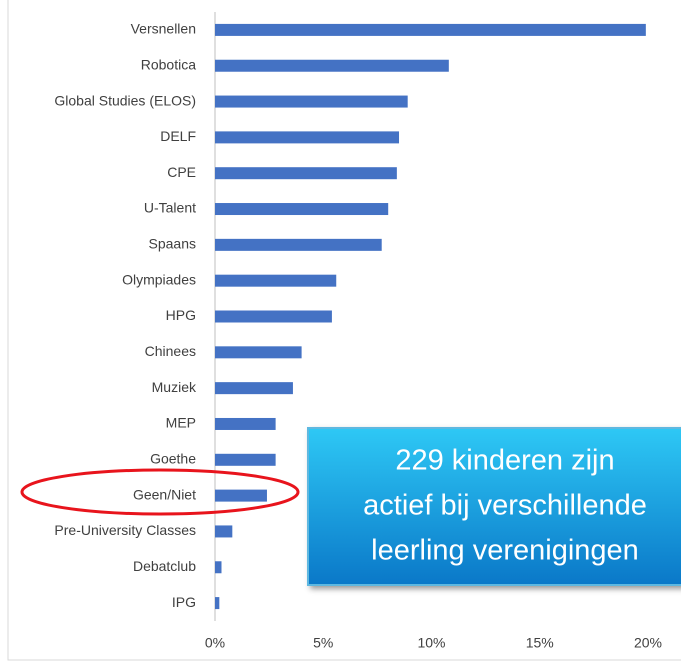  I want to click on x-tick-label: 5%, so click(323, 643).